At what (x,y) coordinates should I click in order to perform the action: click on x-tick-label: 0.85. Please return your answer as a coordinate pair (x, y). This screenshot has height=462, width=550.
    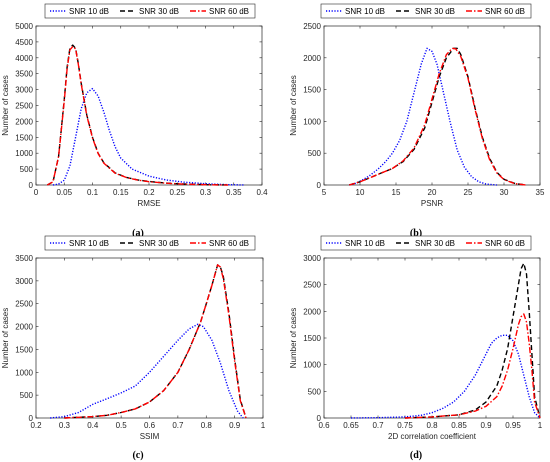
    Looking at the image, I should click on (459, 425).